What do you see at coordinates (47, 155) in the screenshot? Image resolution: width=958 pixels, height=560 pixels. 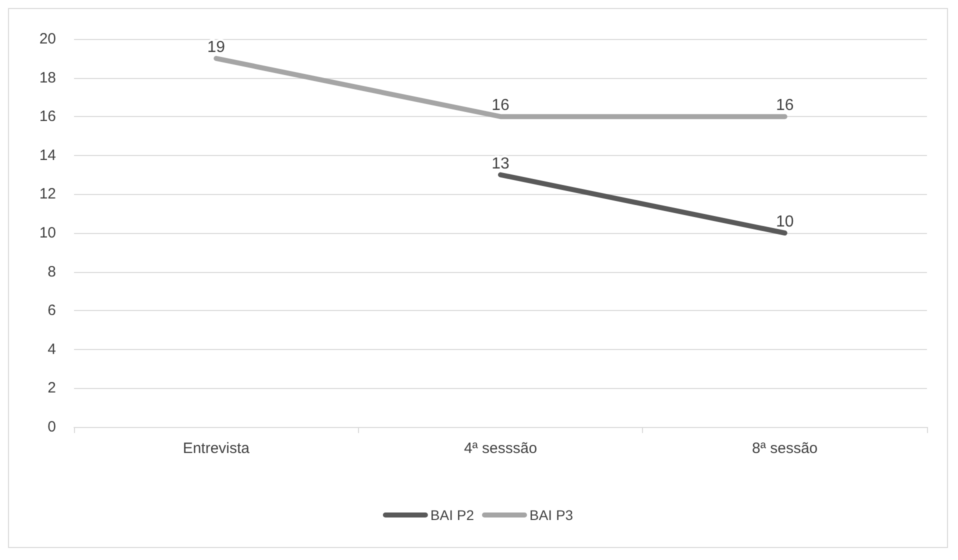 I see `y-tick-label: 14` at bounding box center [47, 155].